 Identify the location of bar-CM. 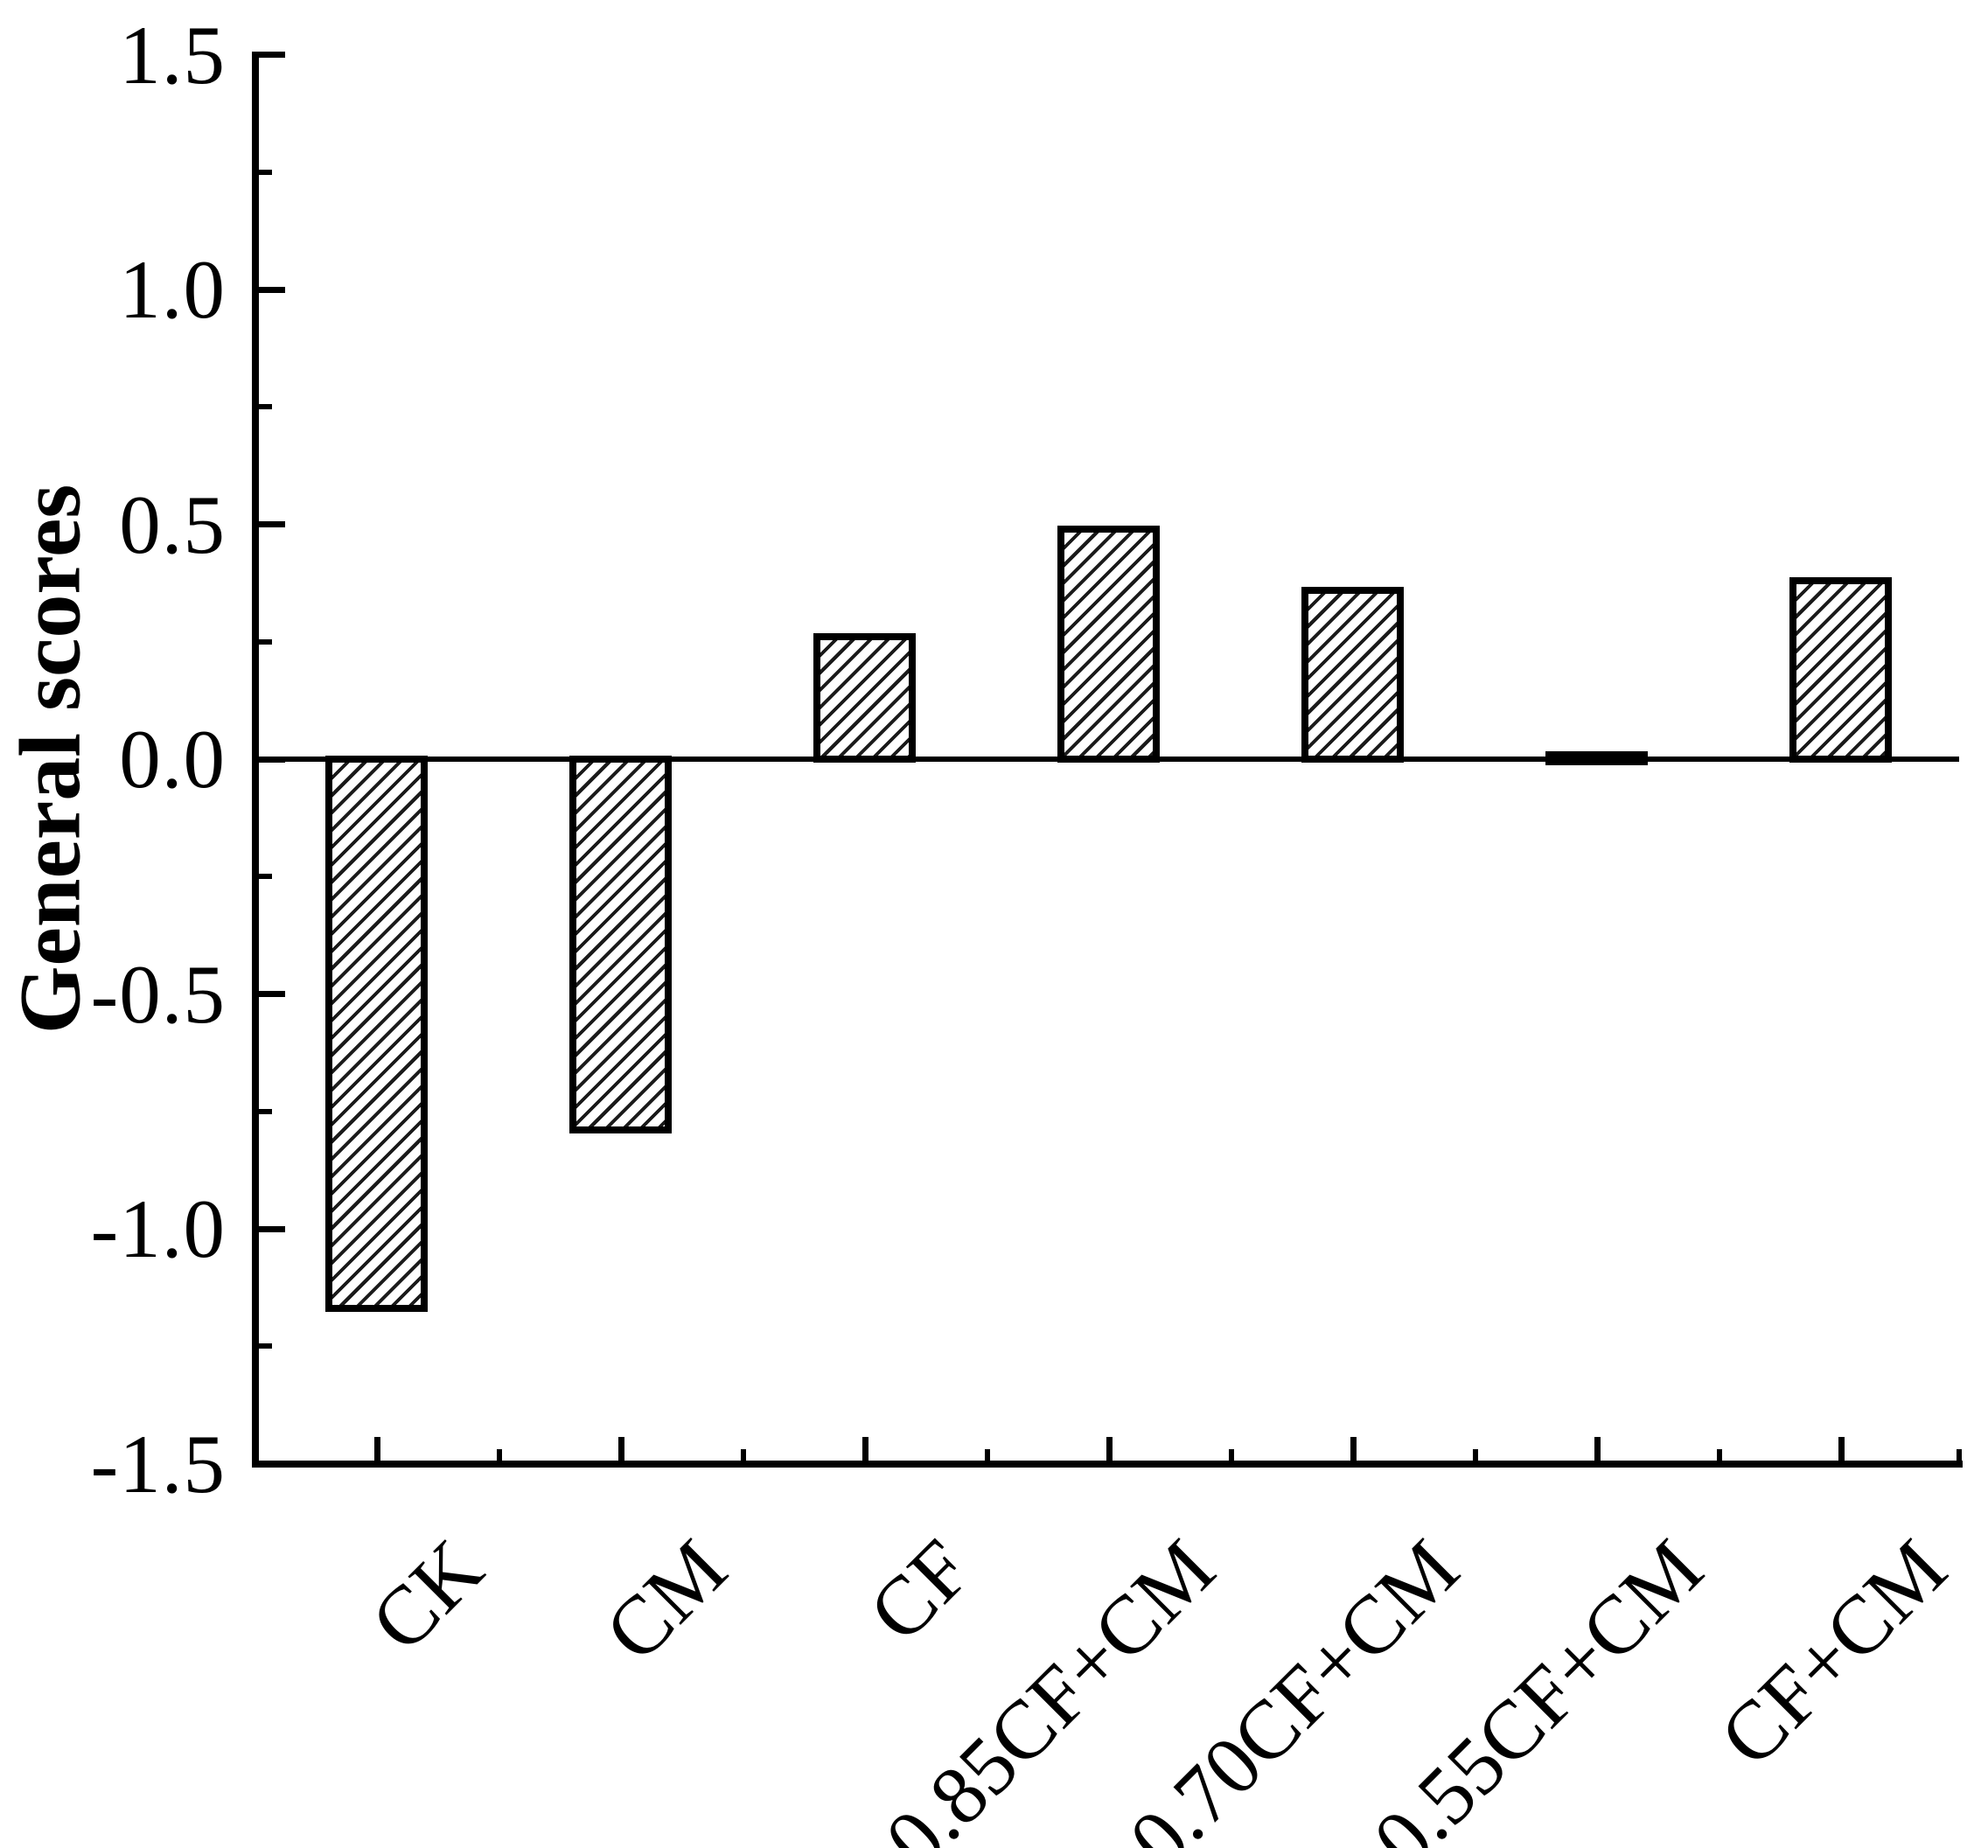
(620, 944).